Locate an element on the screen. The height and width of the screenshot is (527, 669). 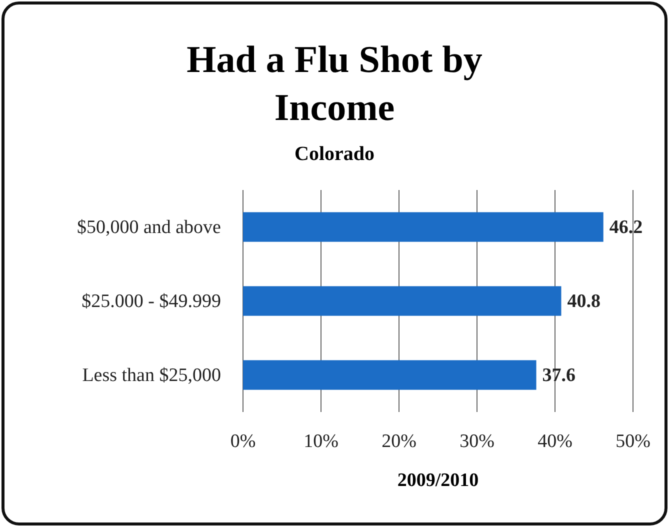
x-axis-title: 2009/2010 is located at coordinates (438, 480).